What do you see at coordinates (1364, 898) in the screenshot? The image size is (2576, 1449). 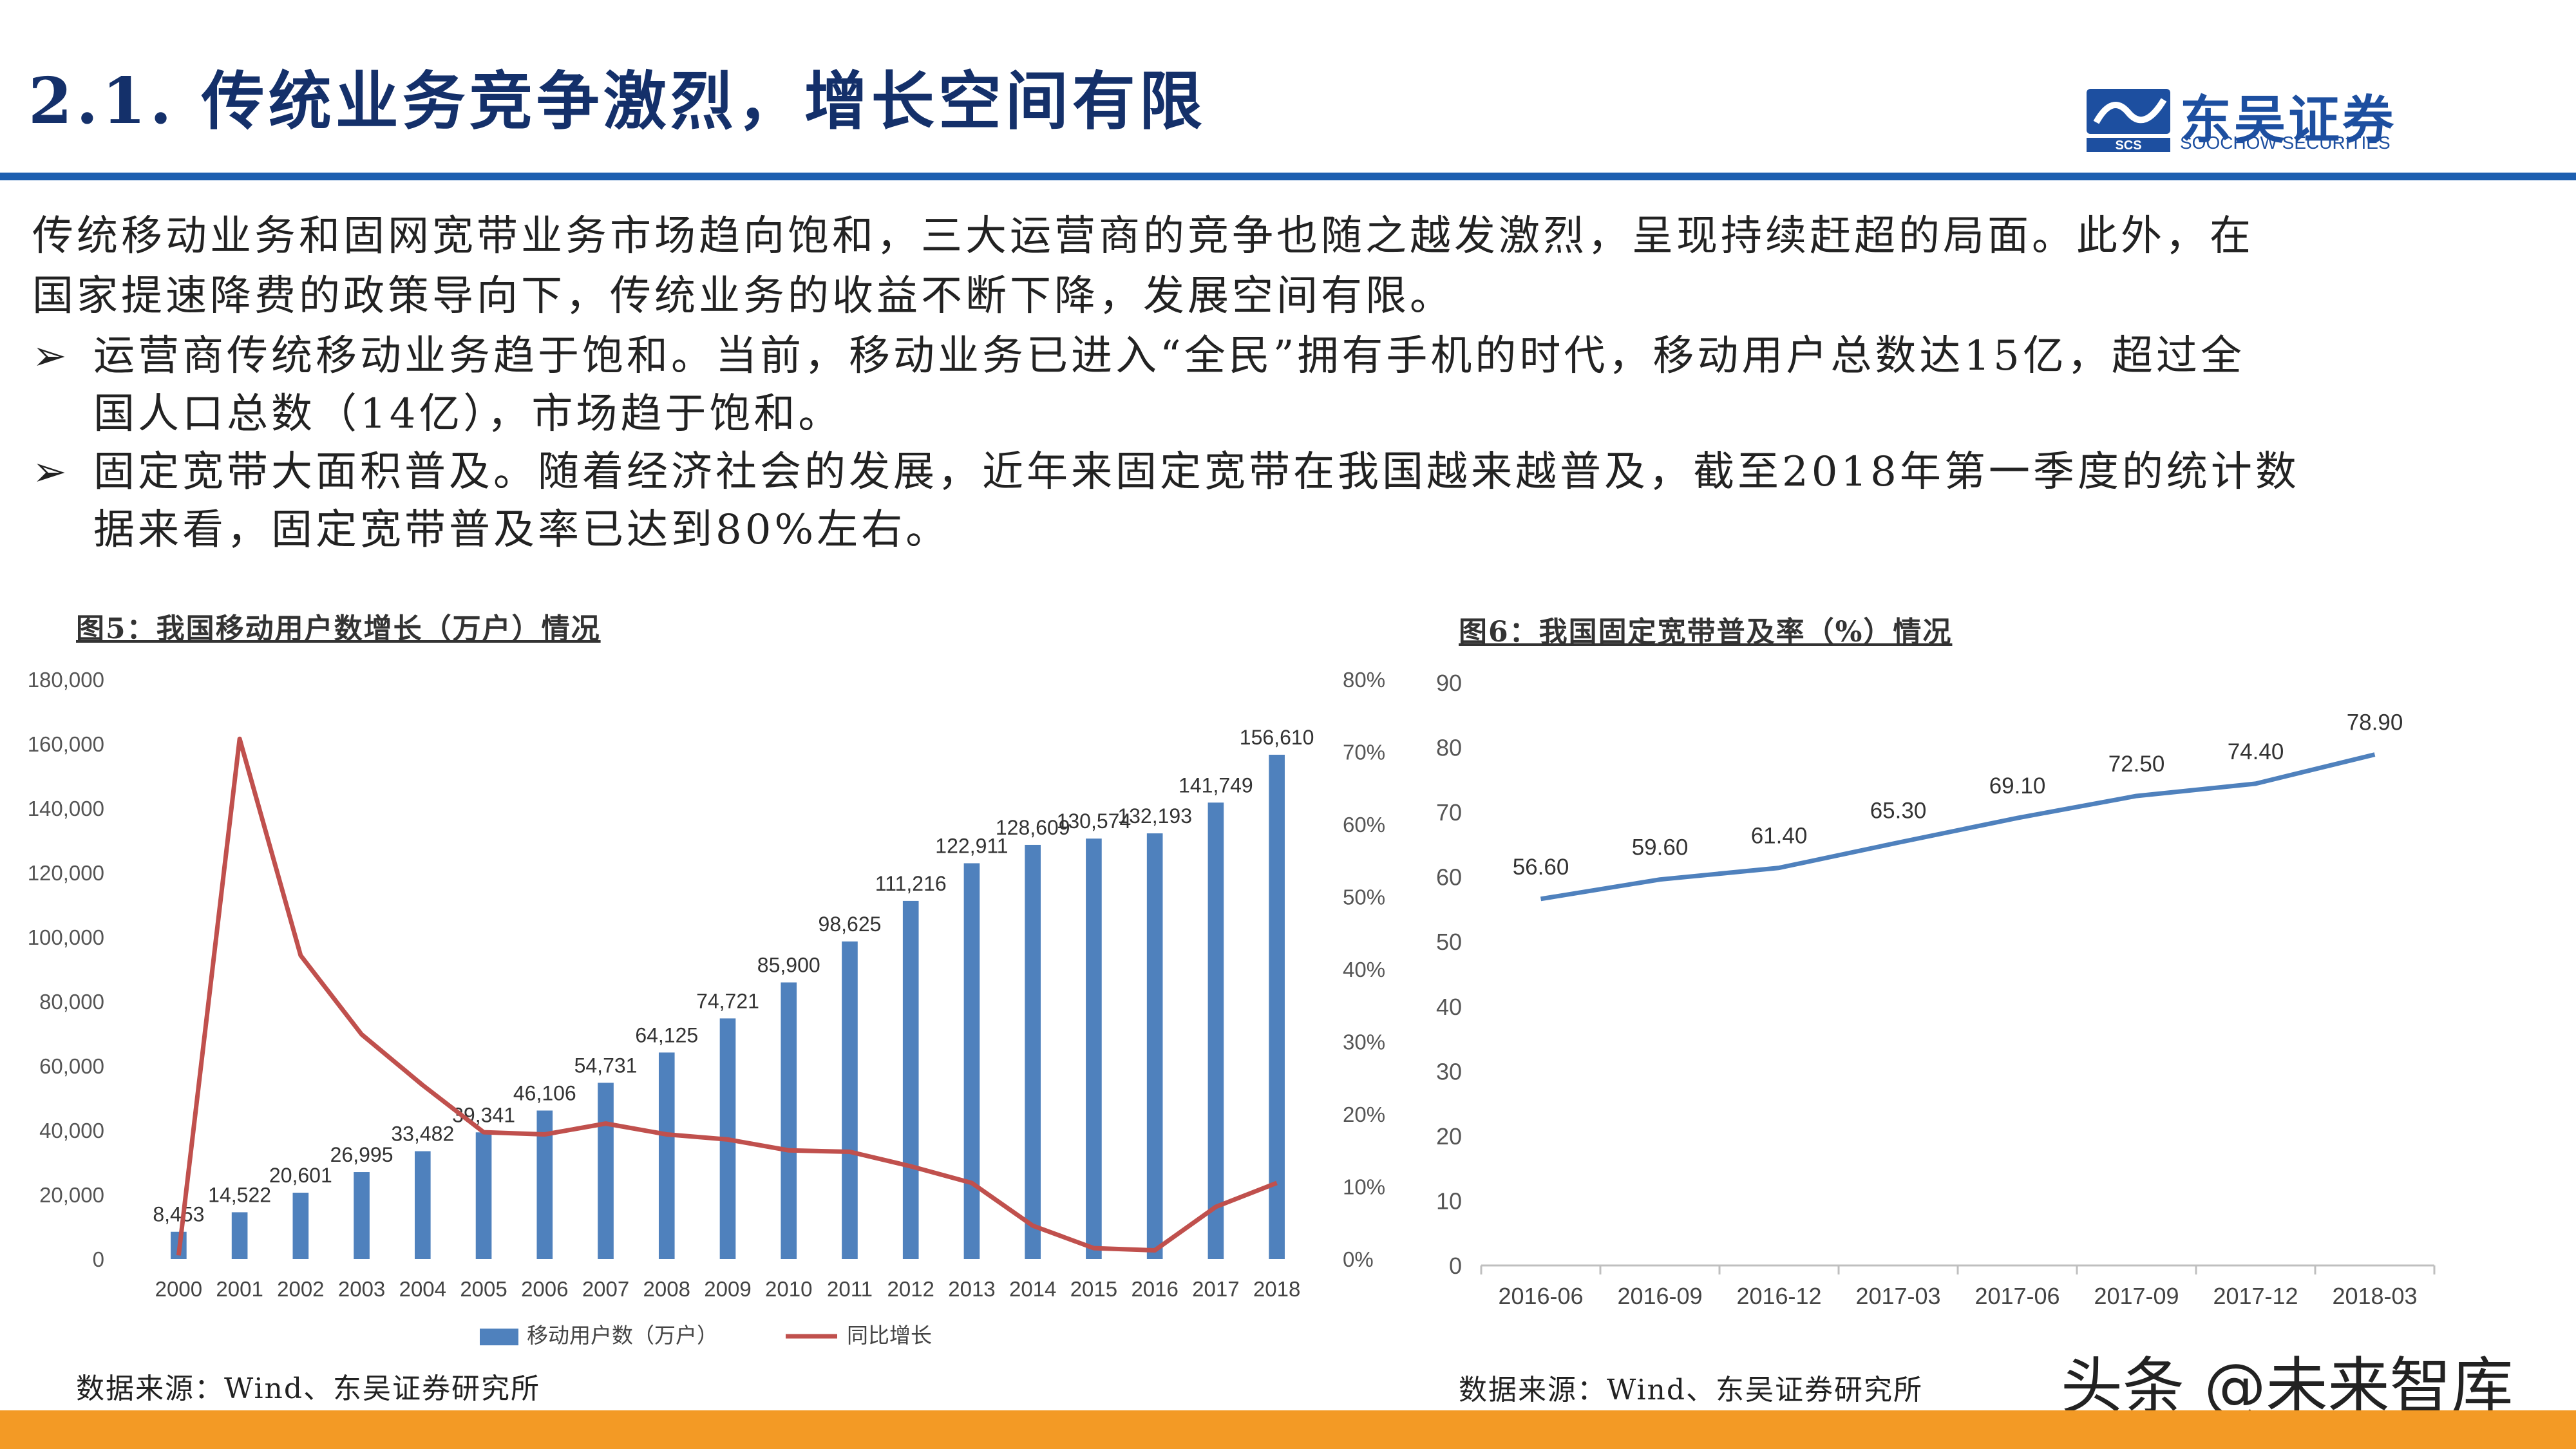 I see `y2-tick-label: 50%` at bounding box center [1364, 898].